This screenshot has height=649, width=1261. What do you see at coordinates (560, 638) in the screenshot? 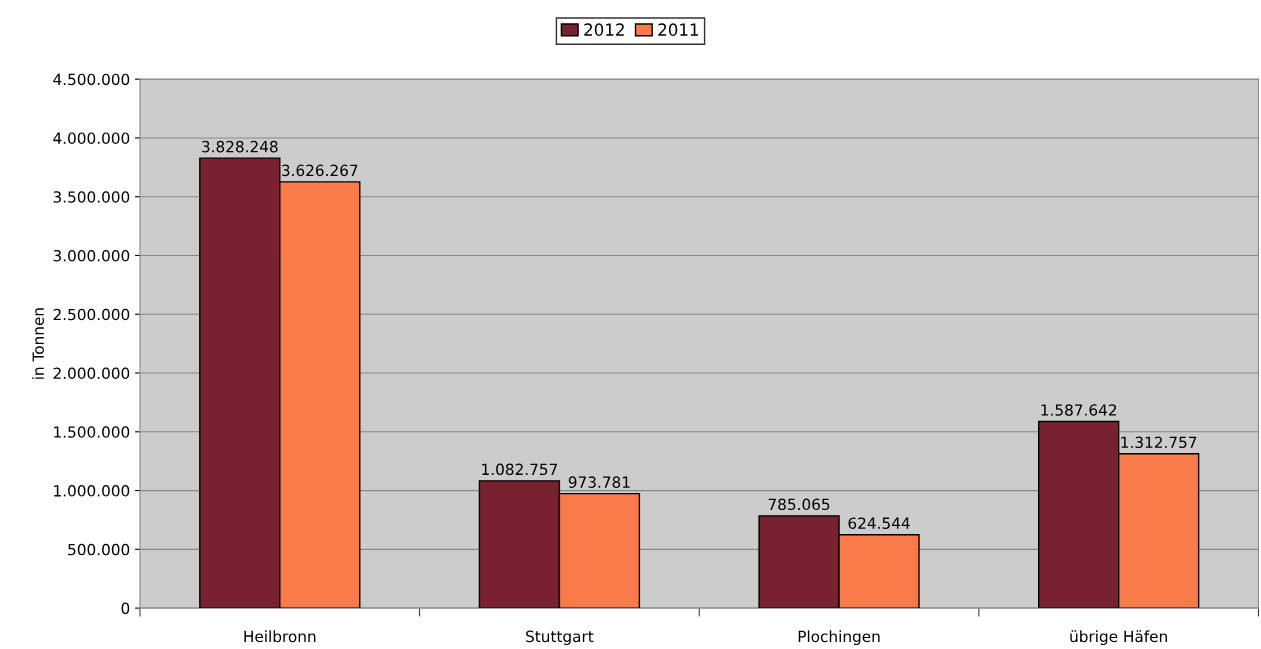
I see `x-tick-label: Stuttgart` at bounding box center [560, 638].